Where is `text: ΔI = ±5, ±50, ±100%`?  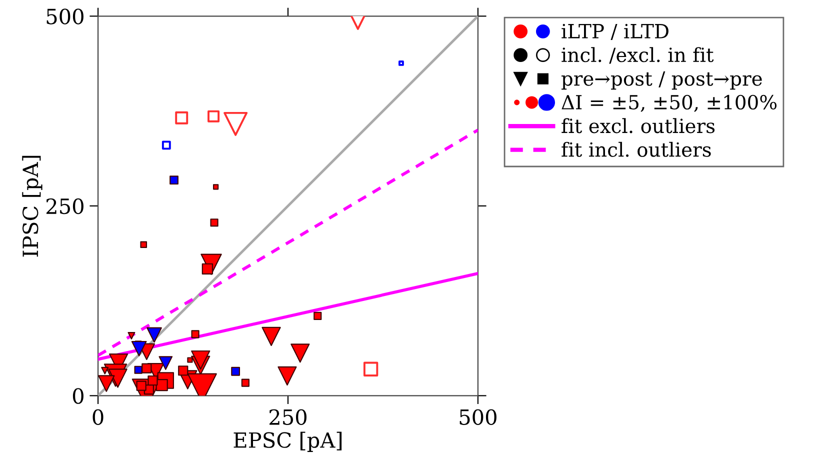
text: ΔI = ±5, ±50, ±100% is located at coordinates (669, 103).